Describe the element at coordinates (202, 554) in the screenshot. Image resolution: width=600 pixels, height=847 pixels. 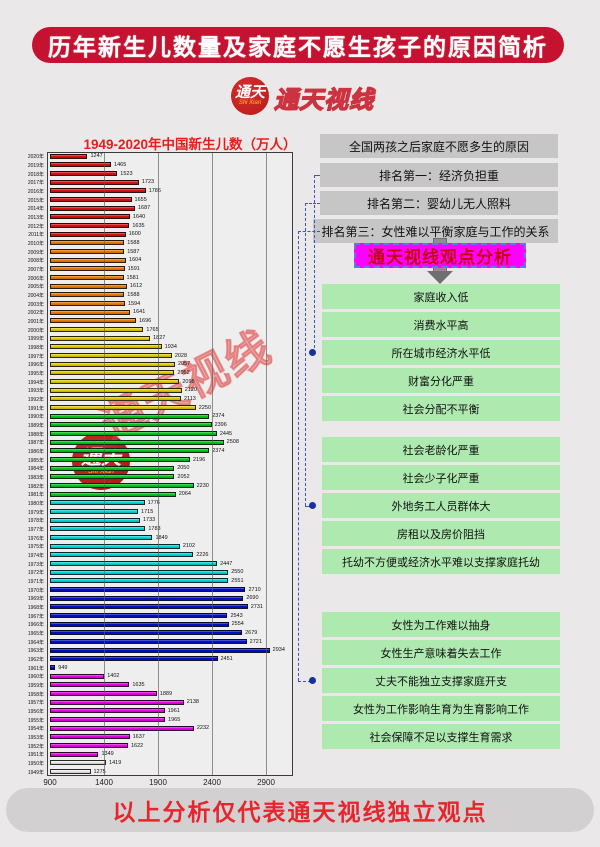
I see `bar-value-label: 2226` at that location.